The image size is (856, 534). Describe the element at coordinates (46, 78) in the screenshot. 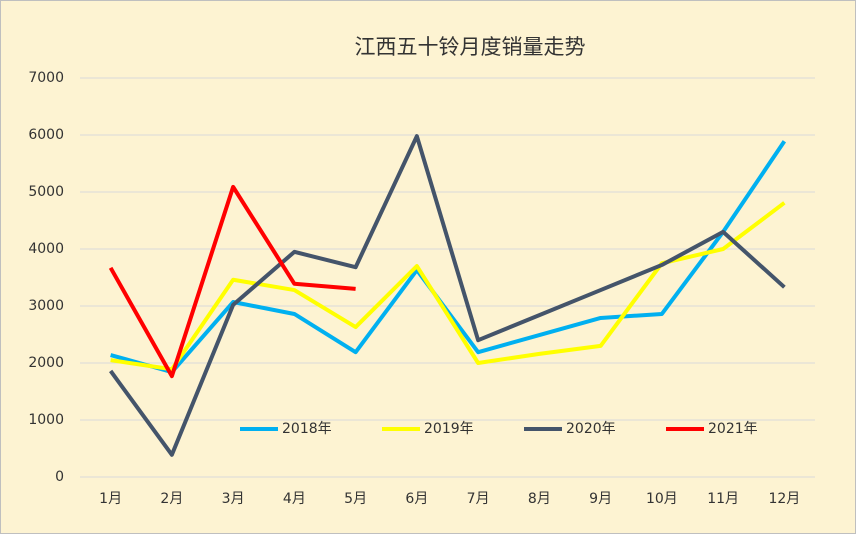

I see `y-tick-label: 7000` at that location.